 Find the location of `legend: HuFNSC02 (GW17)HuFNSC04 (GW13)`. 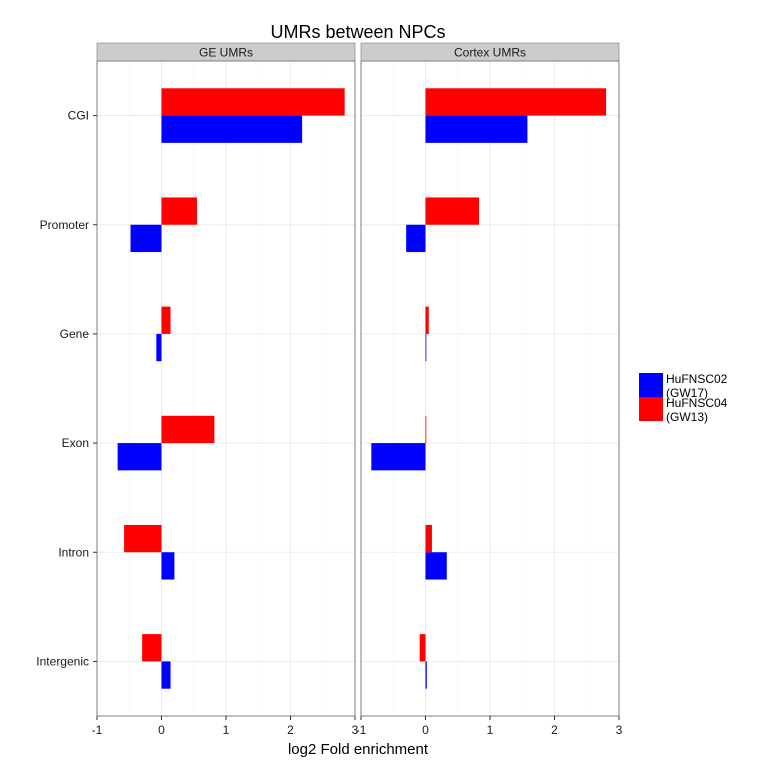

legend: HuFNSC02 (GW17)HuFNSC04 (GW13) is located at coordinates (683, 398).